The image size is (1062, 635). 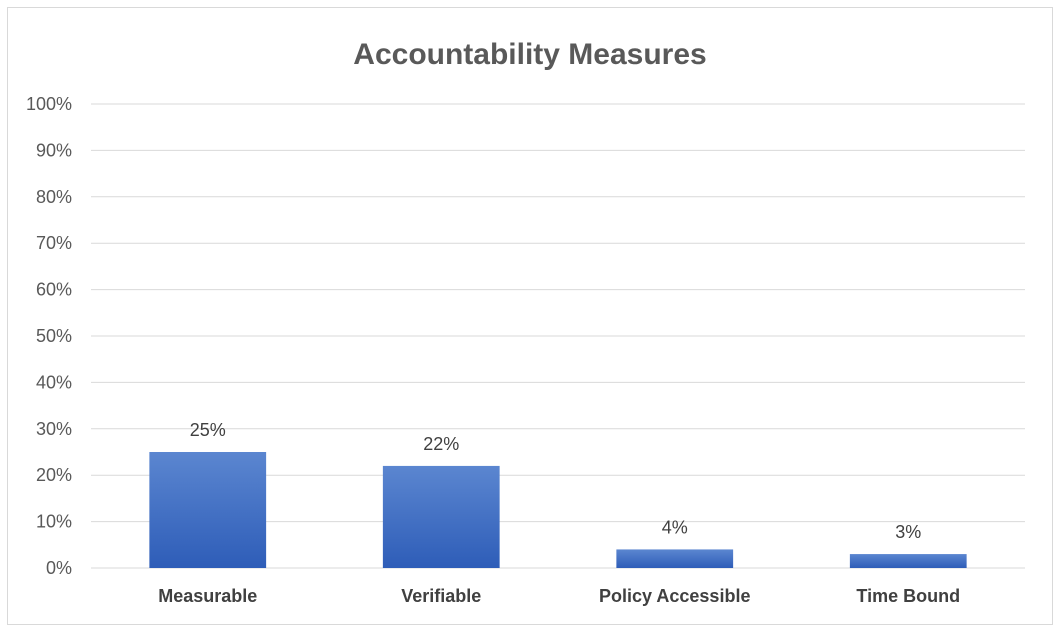 What do you see at coordinates (529, 54) in the screenshot?
I see `chart-title: Accountability Measures` at bounding box center [529, 54].